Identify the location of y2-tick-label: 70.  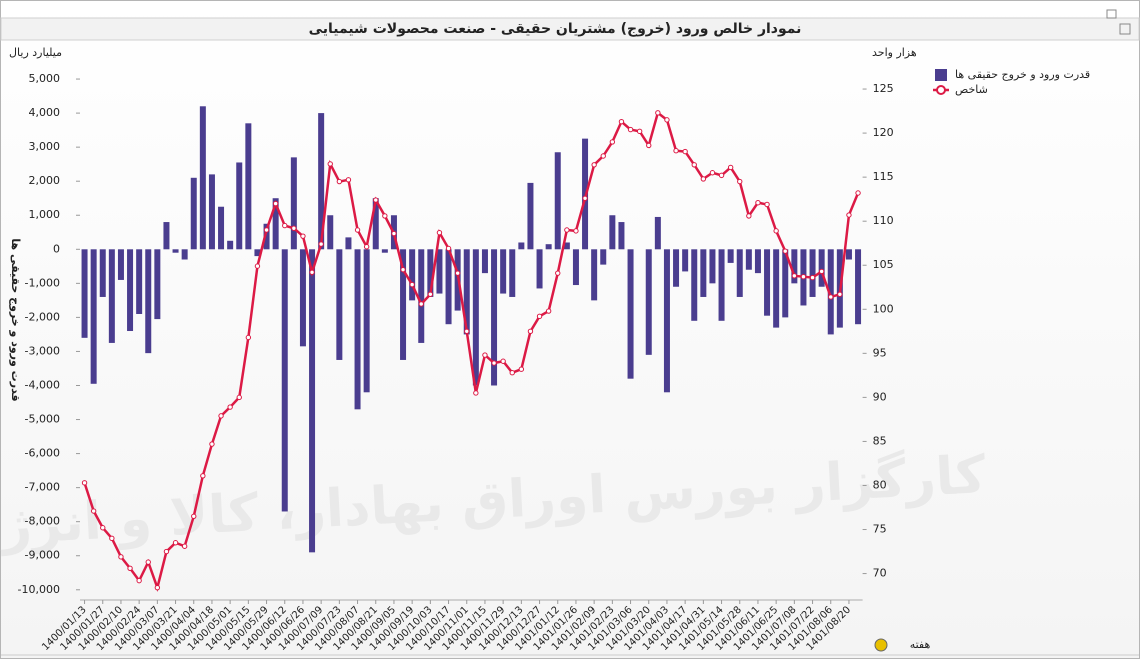
(880, 573).